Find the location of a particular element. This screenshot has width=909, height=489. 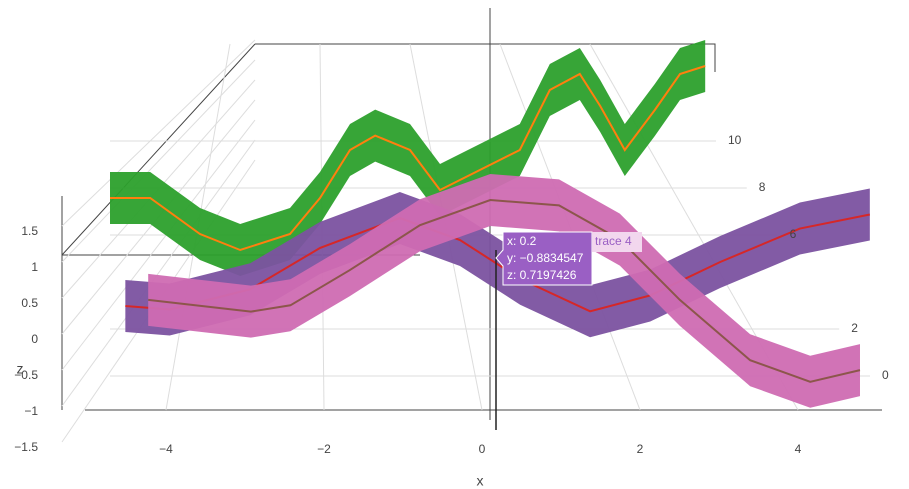

z-tick-label: −0.5 is located at coordinates (26, 375).